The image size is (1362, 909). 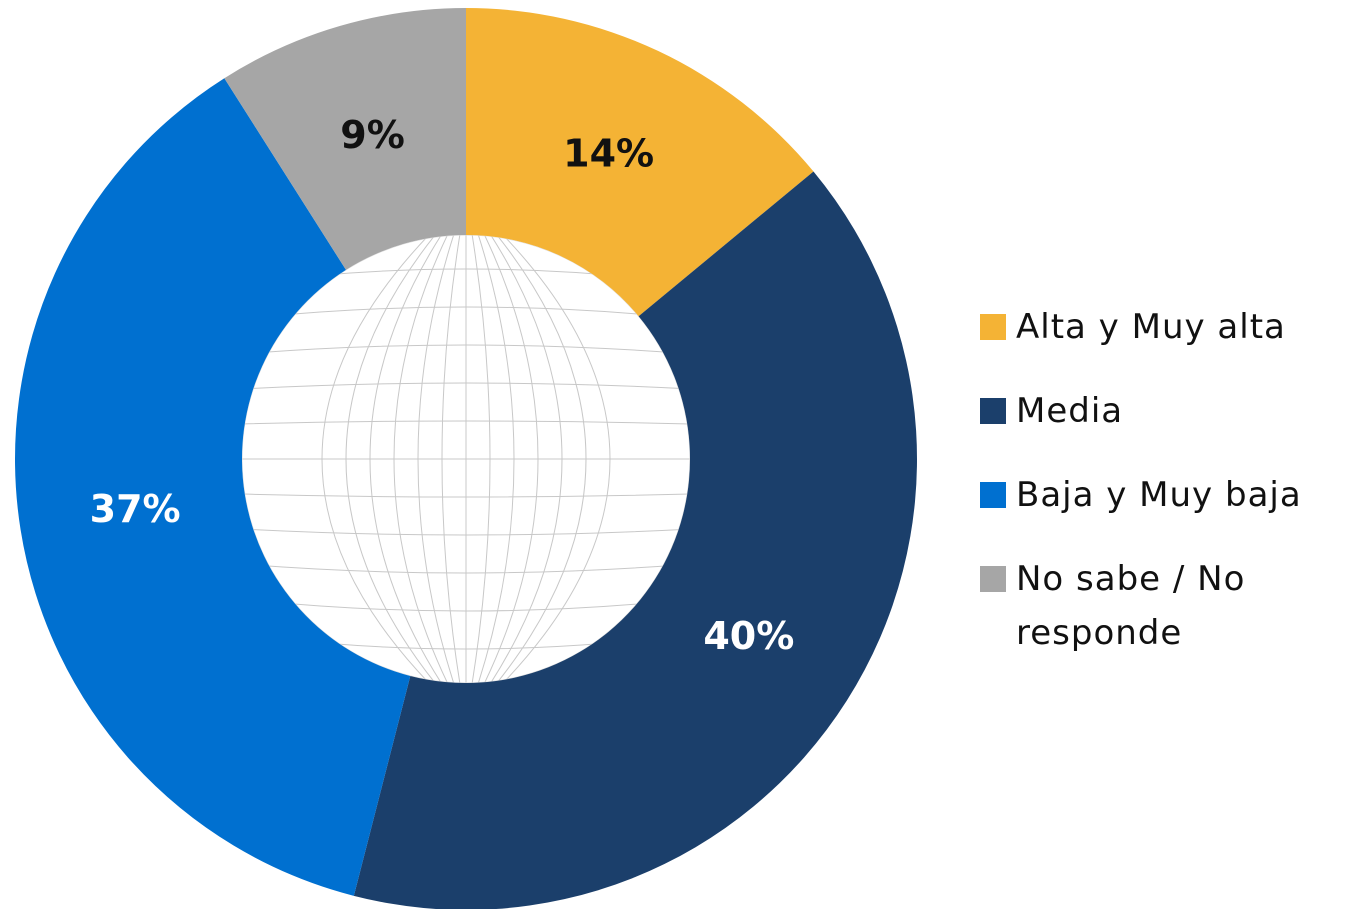 What do you see at coordinates (1151, 327) in the screenshot?
I see `legend-label: Alta y Muy alta` at bounding box center [1151, 327].